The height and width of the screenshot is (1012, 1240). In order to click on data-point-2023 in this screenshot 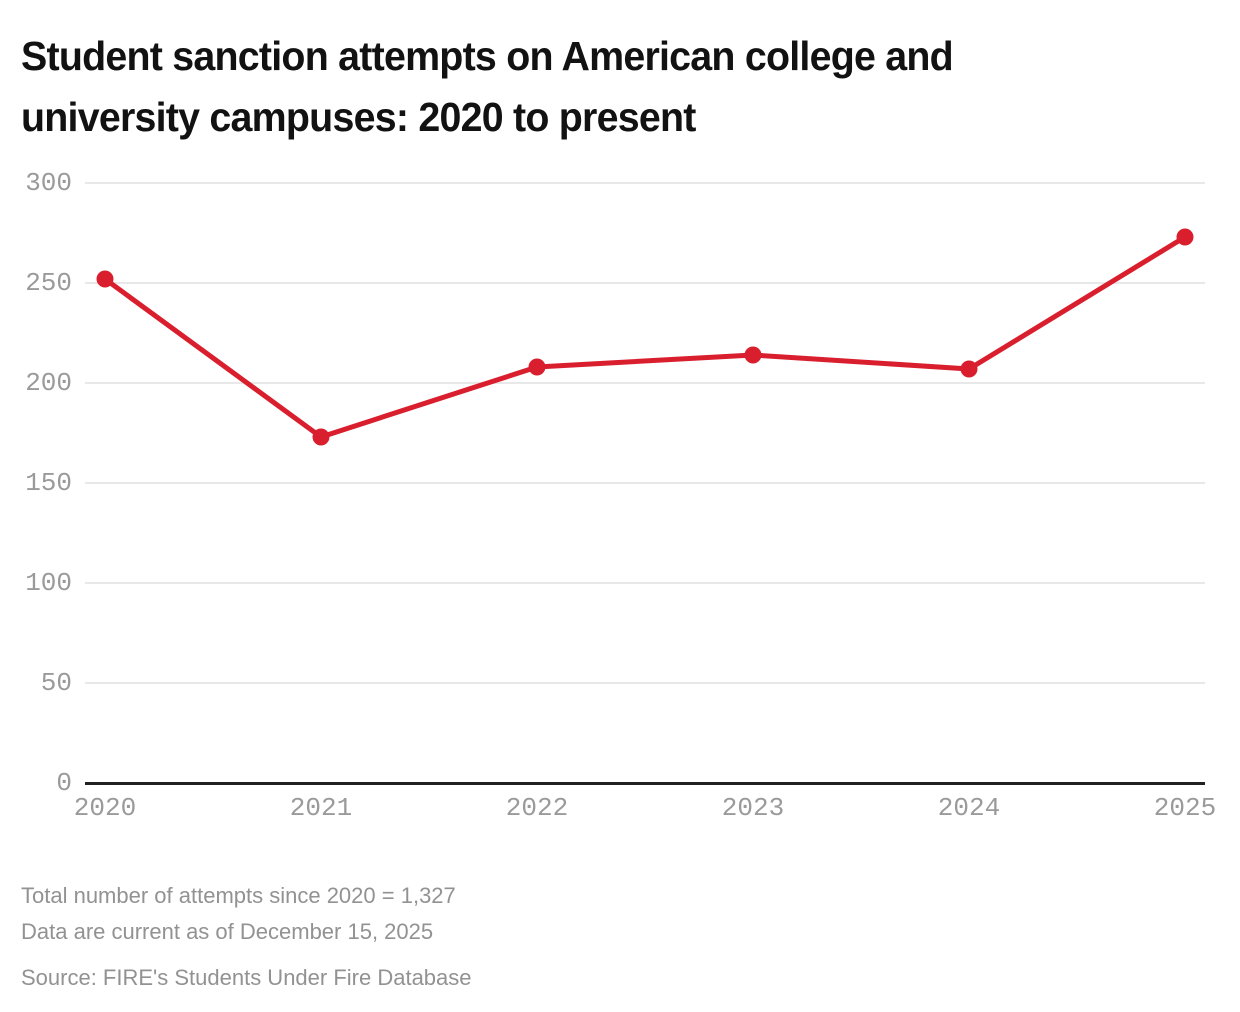, I will do `click(753, 355)`.